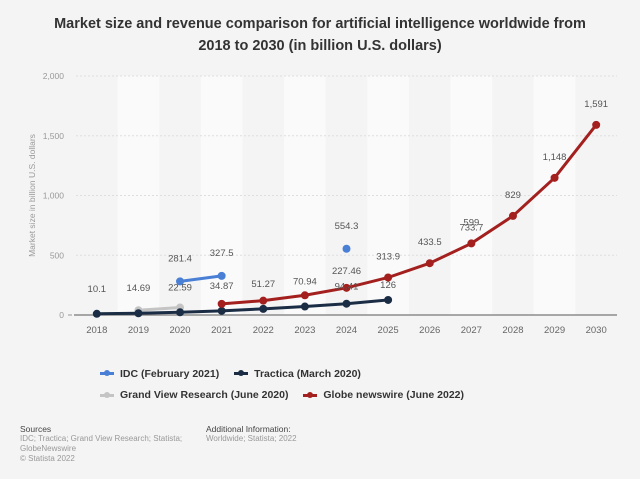  I want to click on legend-item-tractica: Tractica (March 2020), so click(297, 374).